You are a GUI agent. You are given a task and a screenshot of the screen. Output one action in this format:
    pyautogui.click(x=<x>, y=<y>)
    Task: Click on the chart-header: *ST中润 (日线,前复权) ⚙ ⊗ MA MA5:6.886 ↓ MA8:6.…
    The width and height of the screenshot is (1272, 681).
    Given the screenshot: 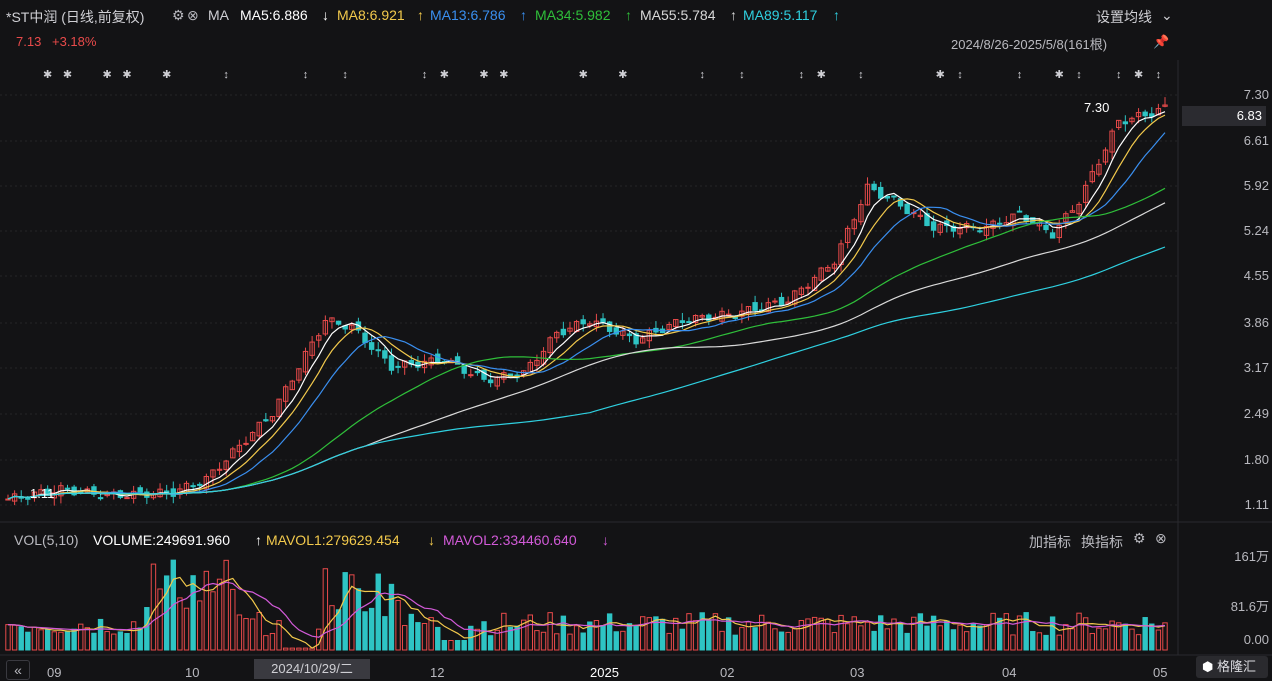 What is the action you would take?
    pyautogui.click(x=636, y=15)
    